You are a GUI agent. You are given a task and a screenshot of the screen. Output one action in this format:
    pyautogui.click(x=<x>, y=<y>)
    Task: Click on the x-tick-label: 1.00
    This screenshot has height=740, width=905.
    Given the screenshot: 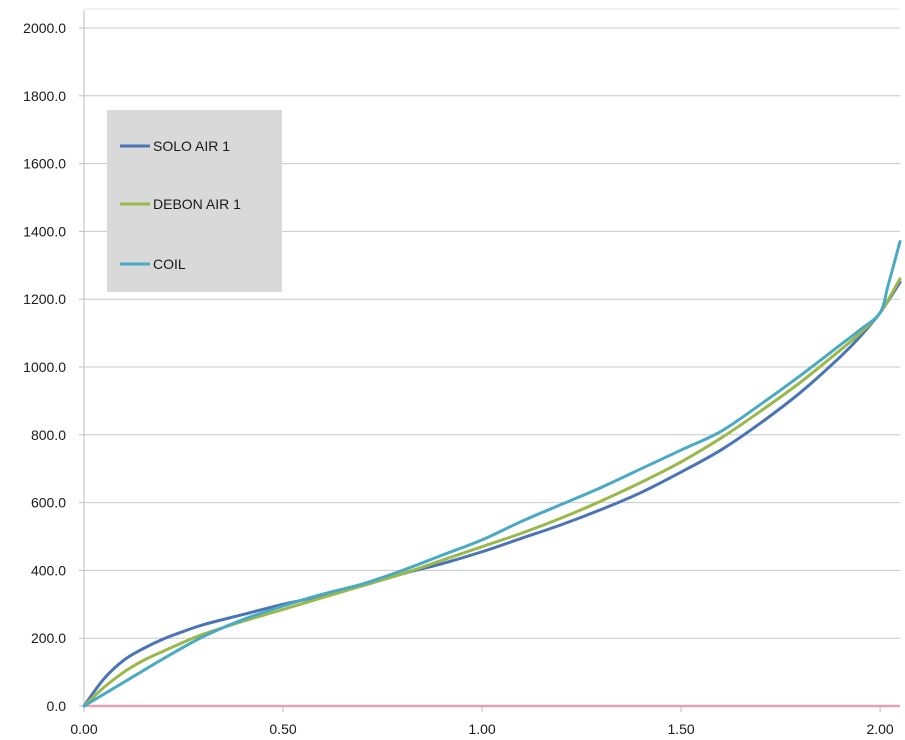 What is the action you would take?
    pyautogui.click(x=481, y=729)
    